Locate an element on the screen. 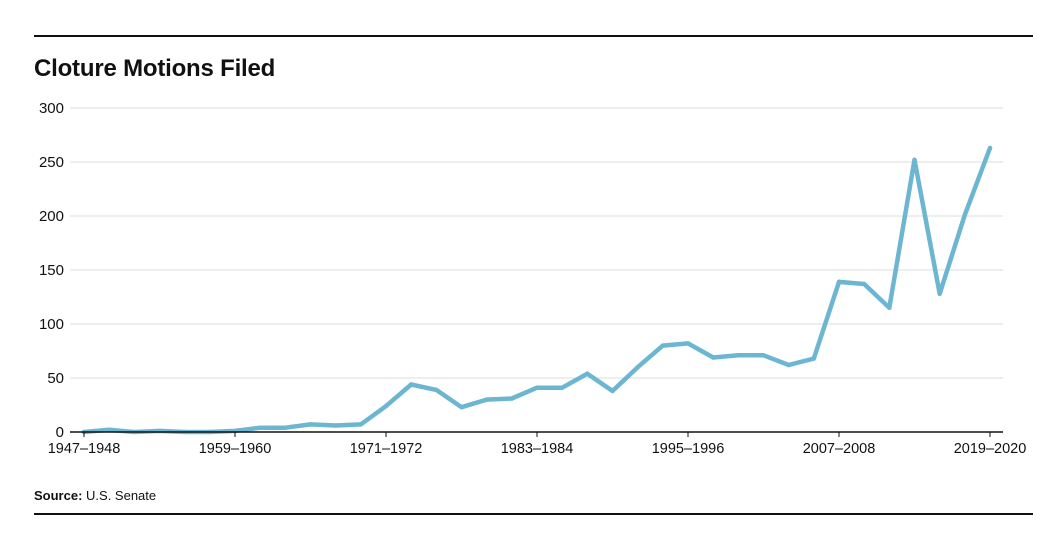 Image resolution: width=1056 pixels, height=547 pixels. x-tick-label: 1983–1984 is located at coordinates (537, 449).